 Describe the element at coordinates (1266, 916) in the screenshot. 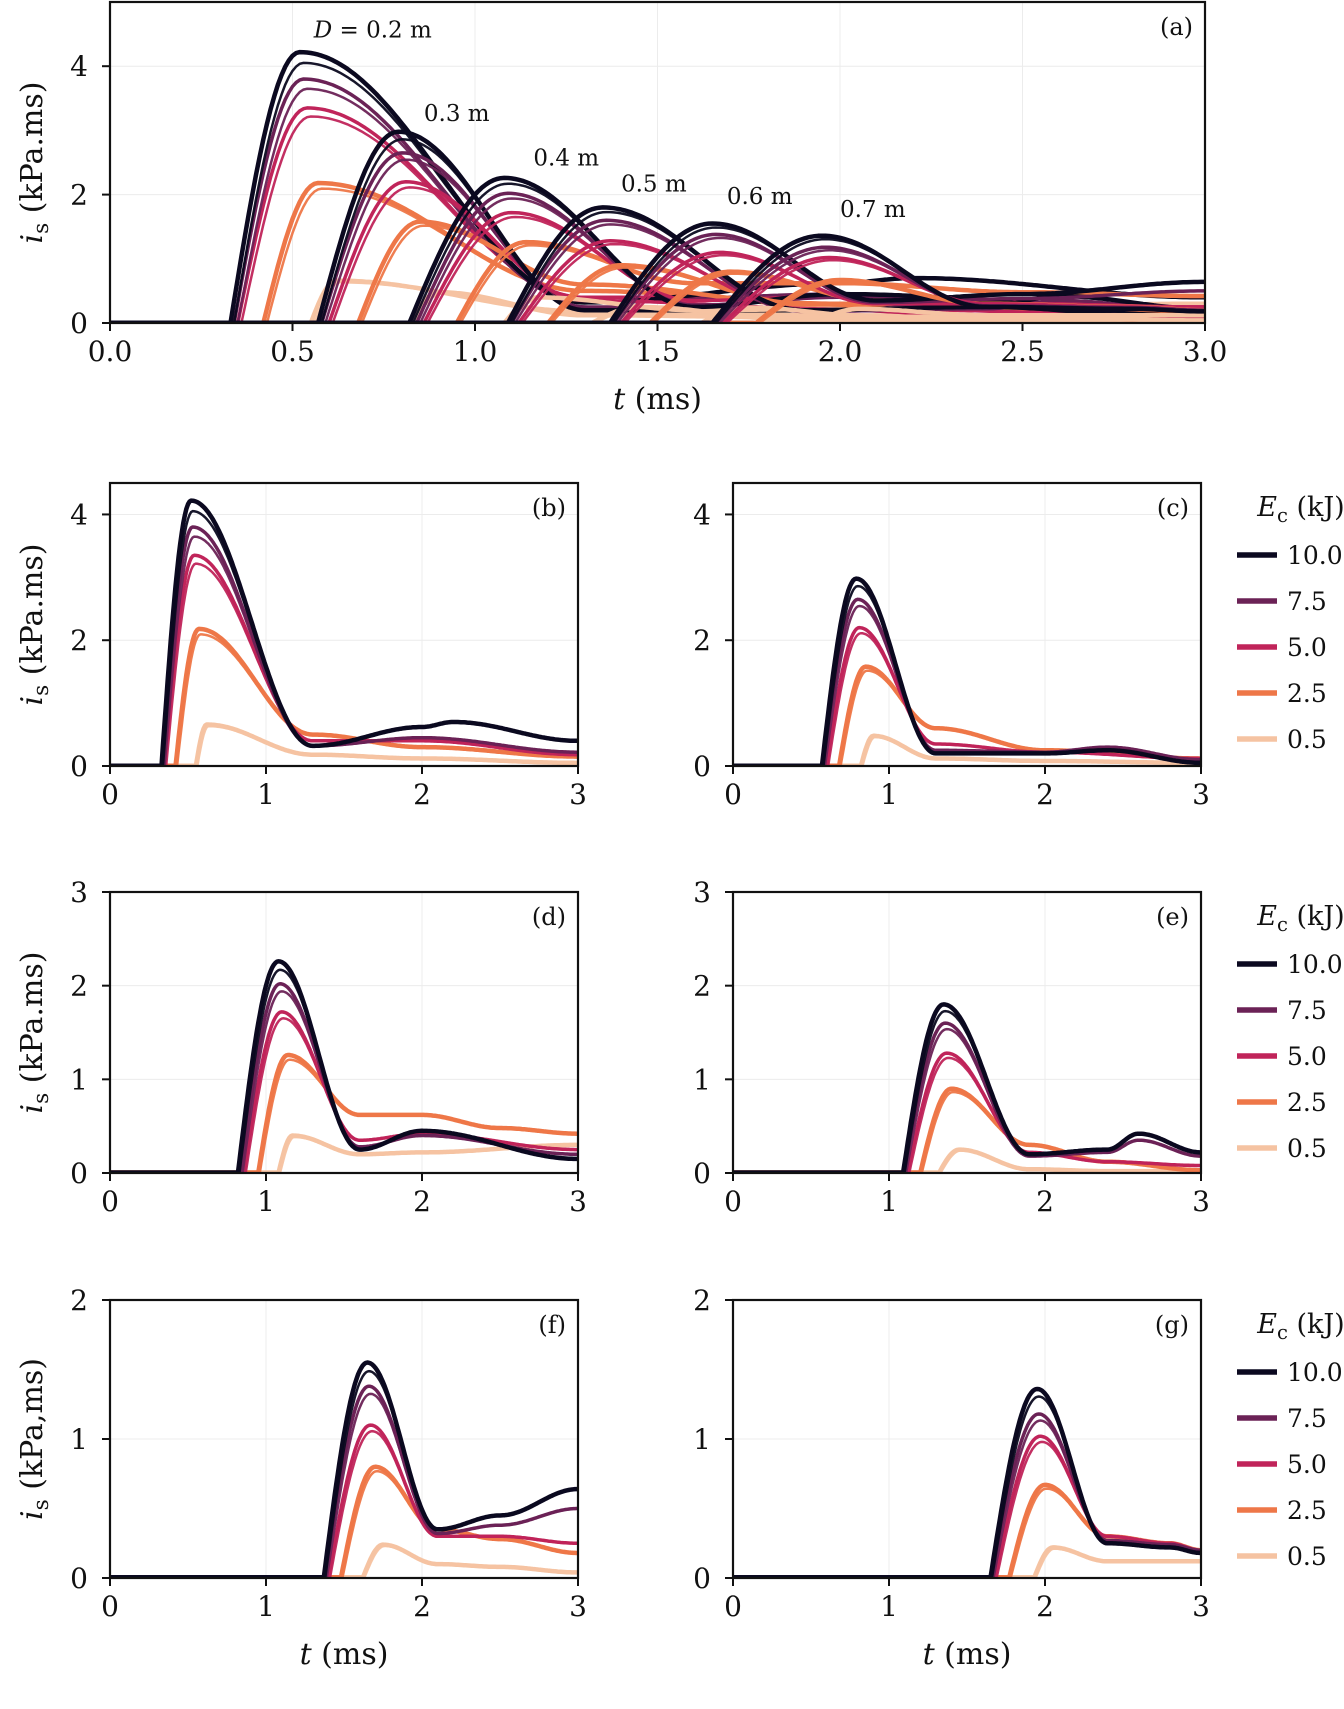

I see `legend-title-symbol: E` at that location.